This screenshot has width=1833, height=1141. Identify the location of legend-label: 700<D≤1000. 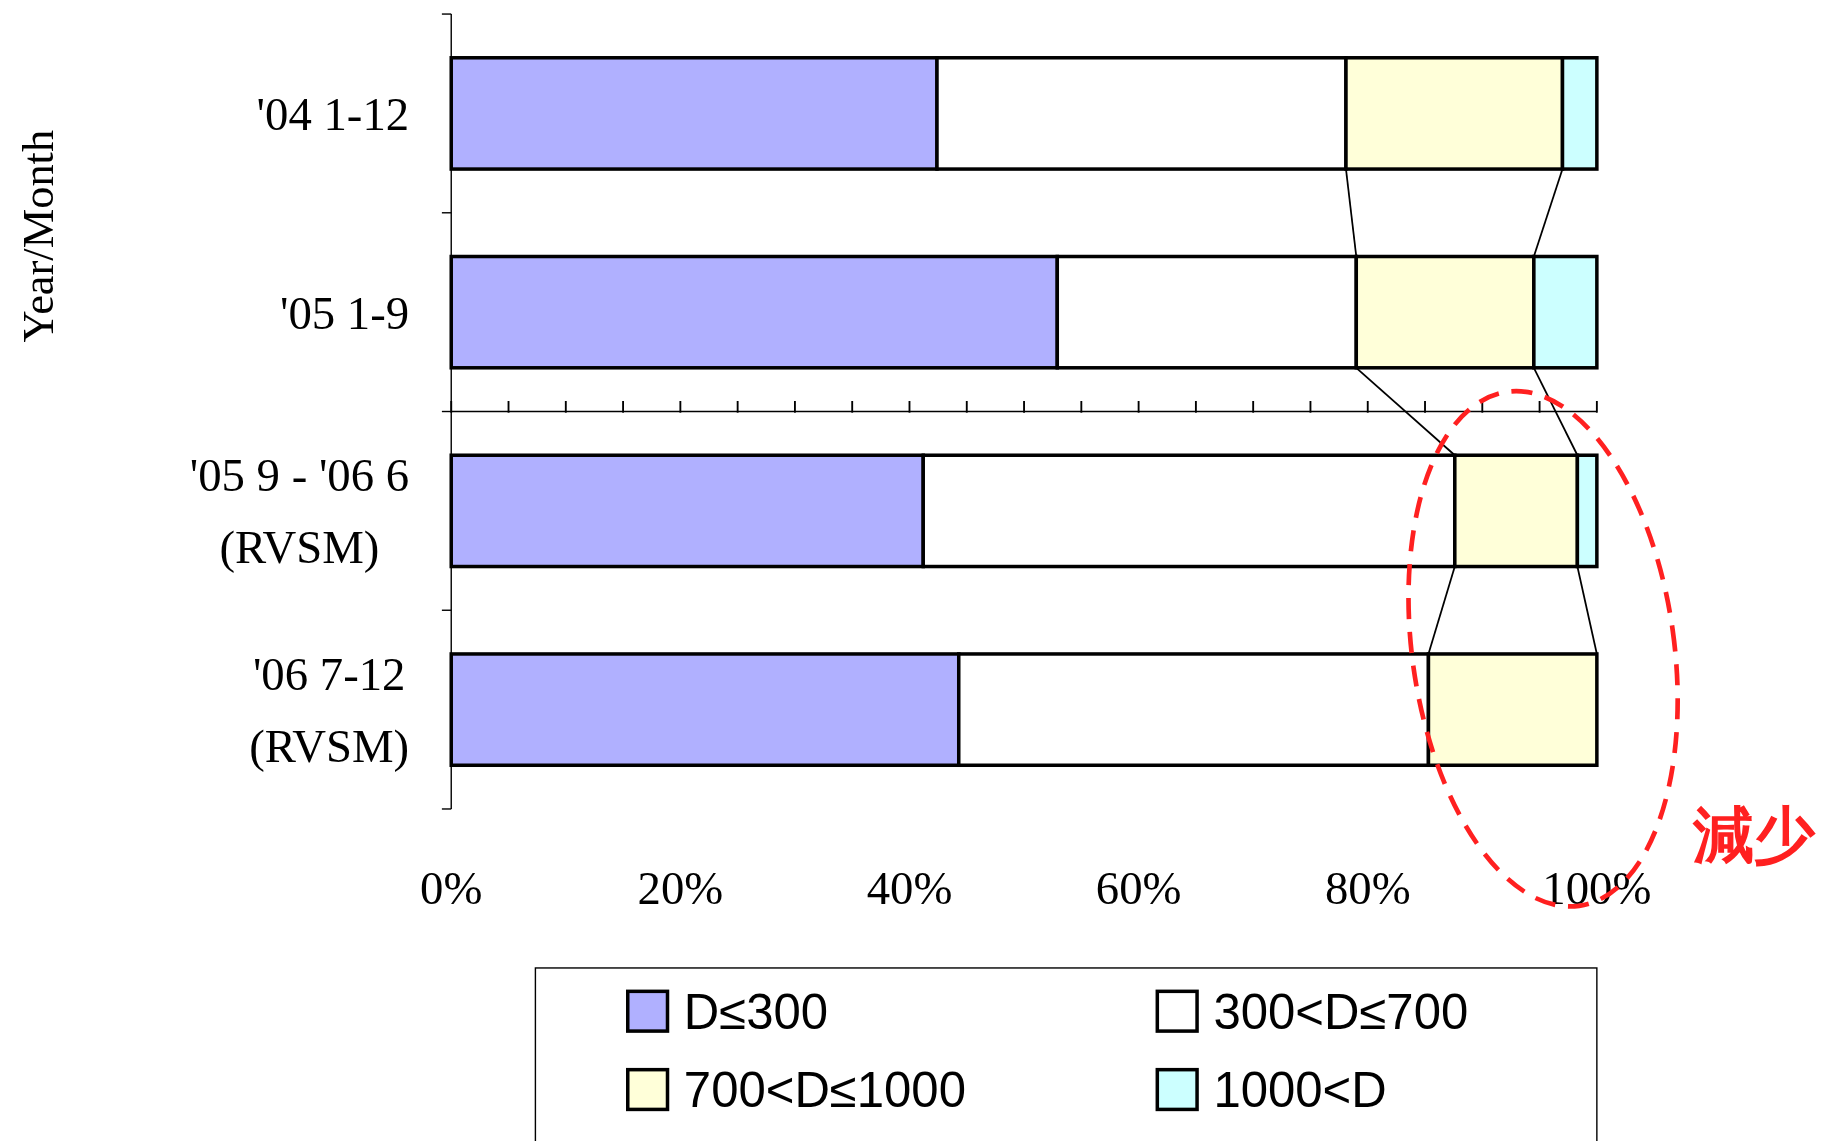
(824, 1090).